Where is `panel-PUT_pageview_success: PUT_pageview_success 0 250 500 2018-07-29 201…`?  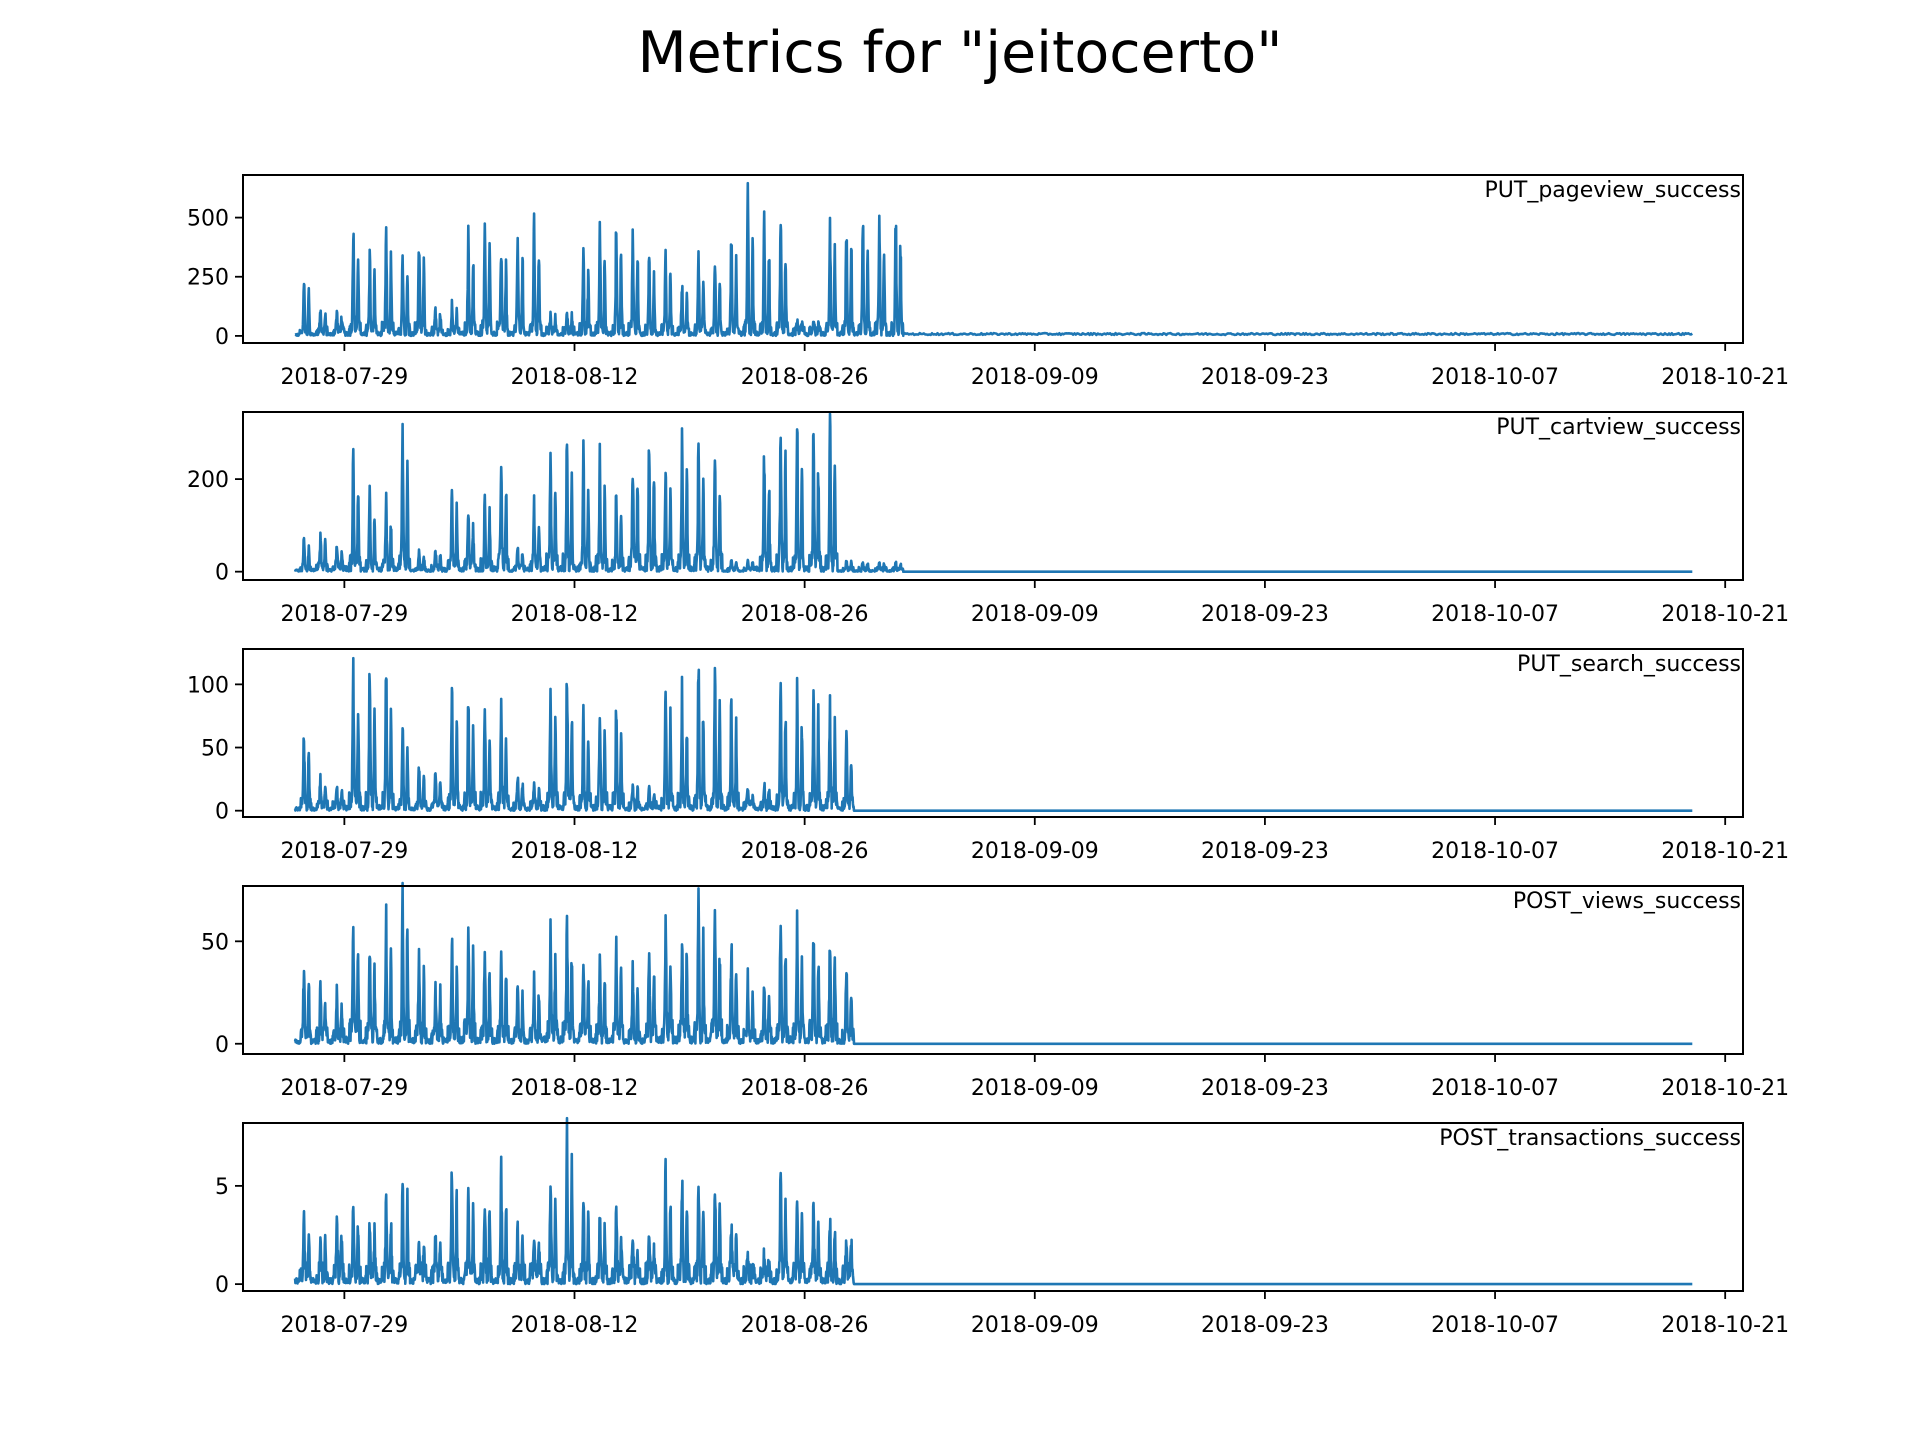
panel-PUT_pageview_success: PUT_pageview_success 0 250 500 2018-07-29 201… is located at coordinates (988, 282).